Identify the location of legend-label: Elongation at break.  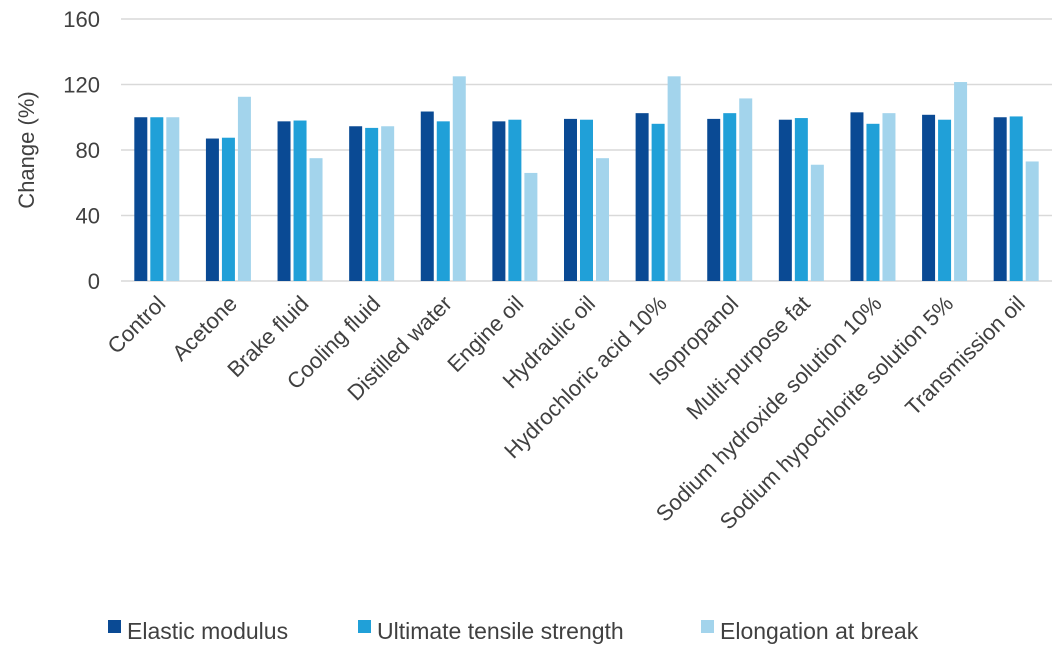
(819, 631).